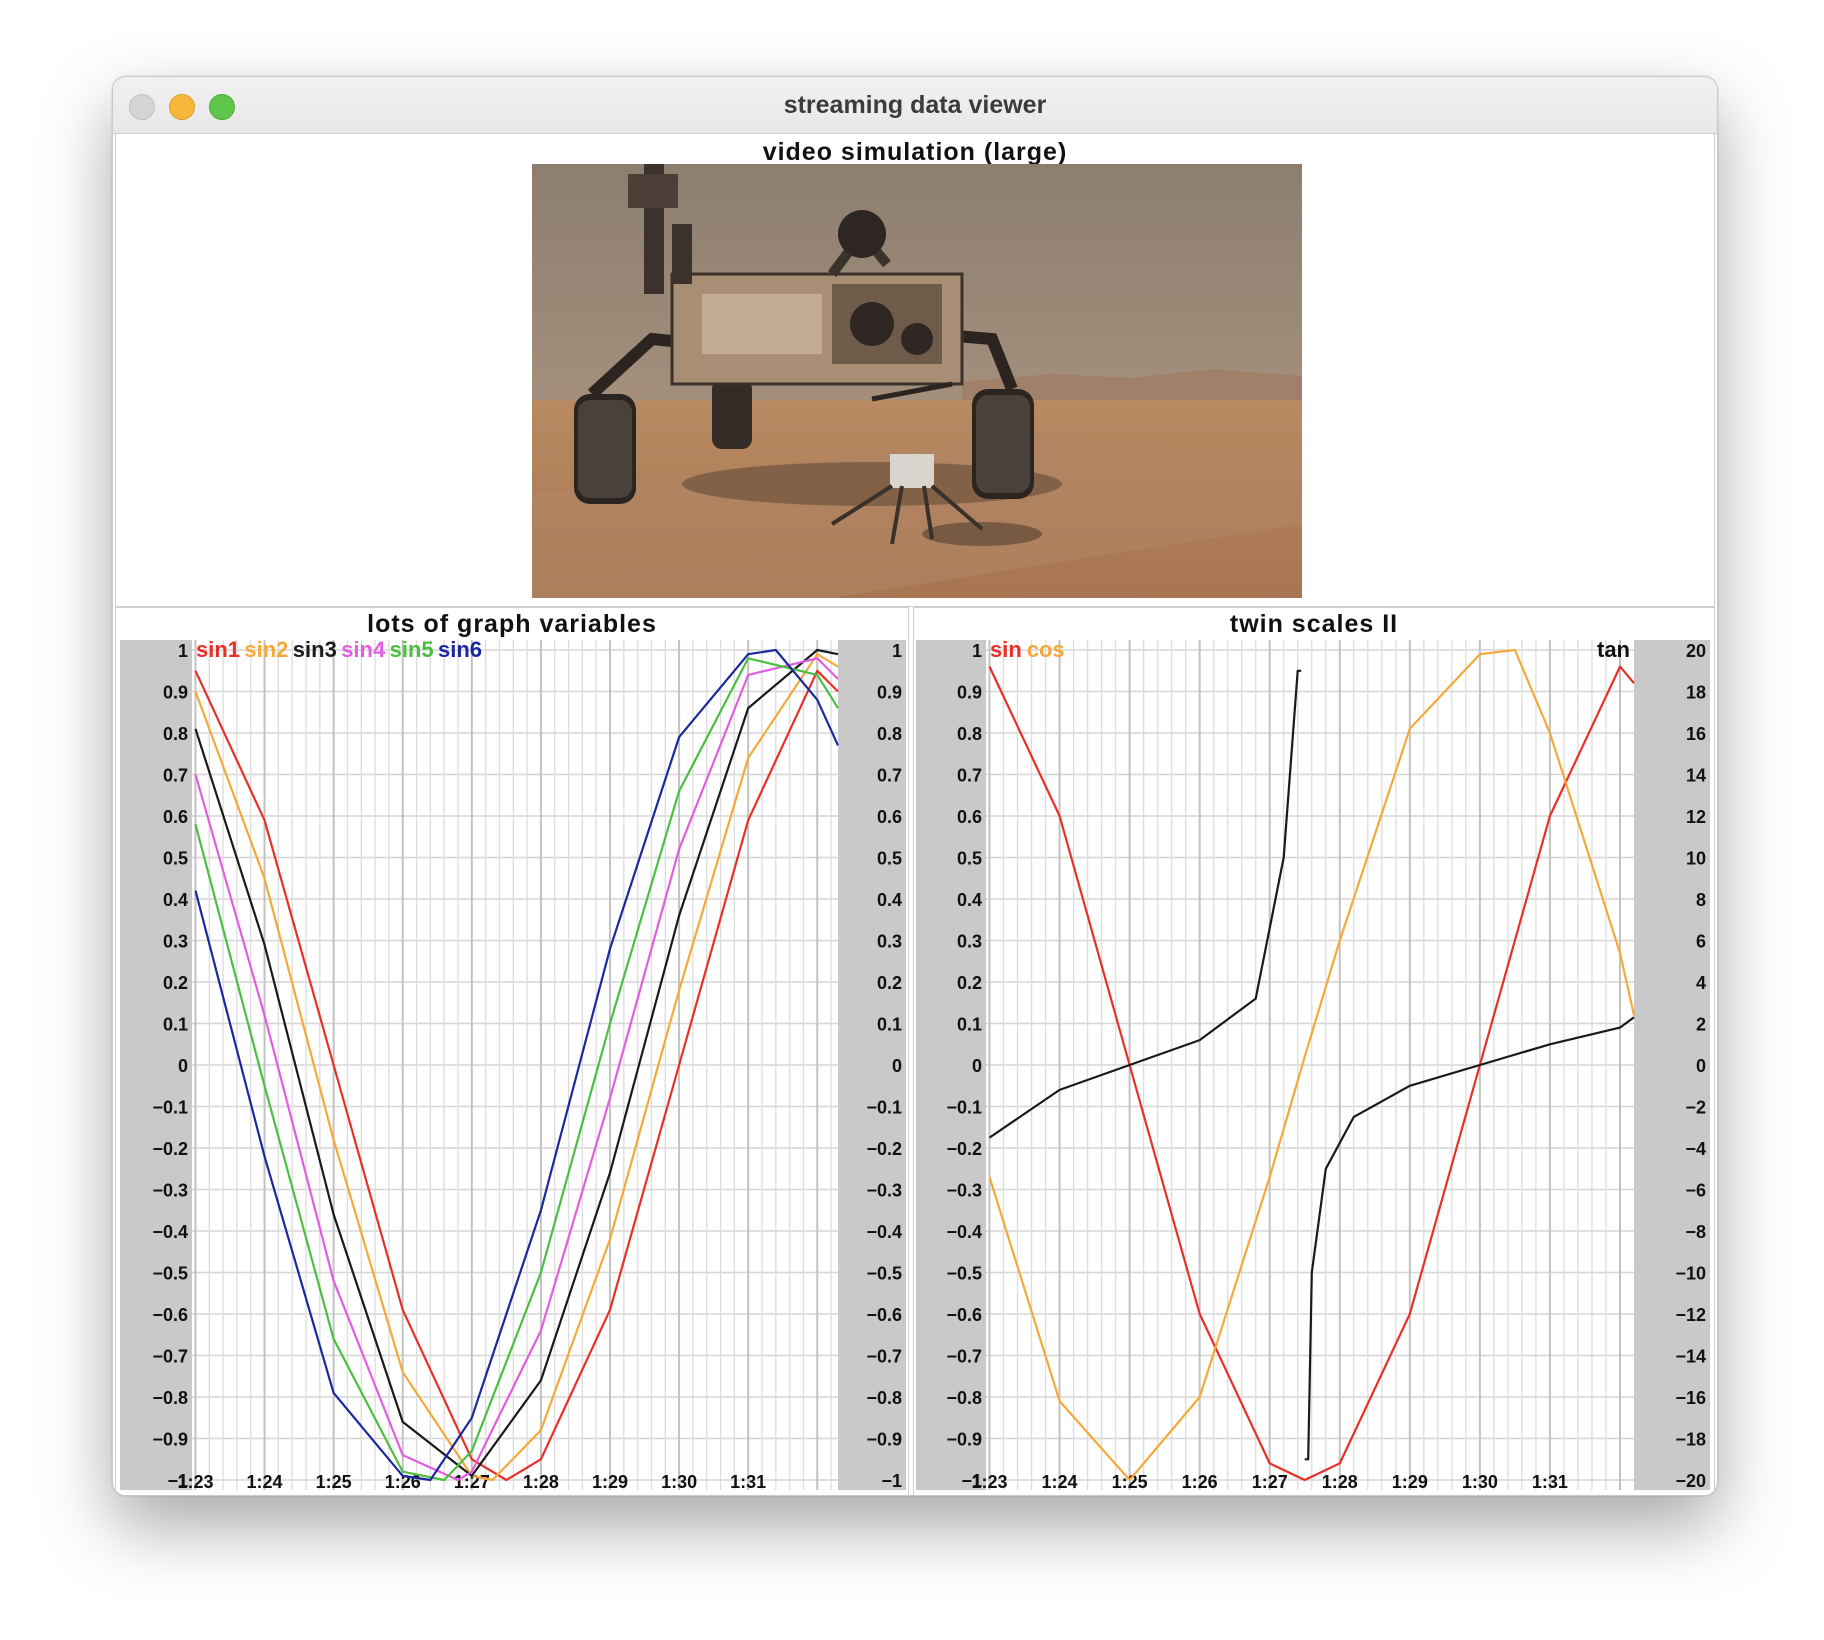 The height and width of the screenshot is (1640, 1824). Describe the element at coordinates (897, 651) in the screenshot. I see `y2-tick-label: 1` at that location.